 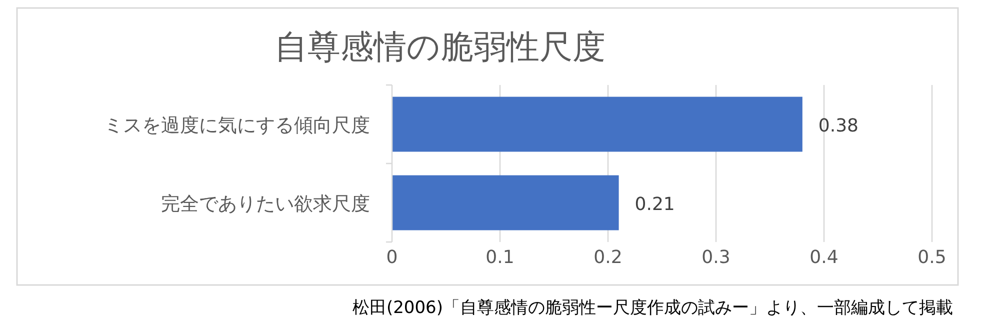 I want to click on x-tick-label: 0.2, so click(x=608, y=257).